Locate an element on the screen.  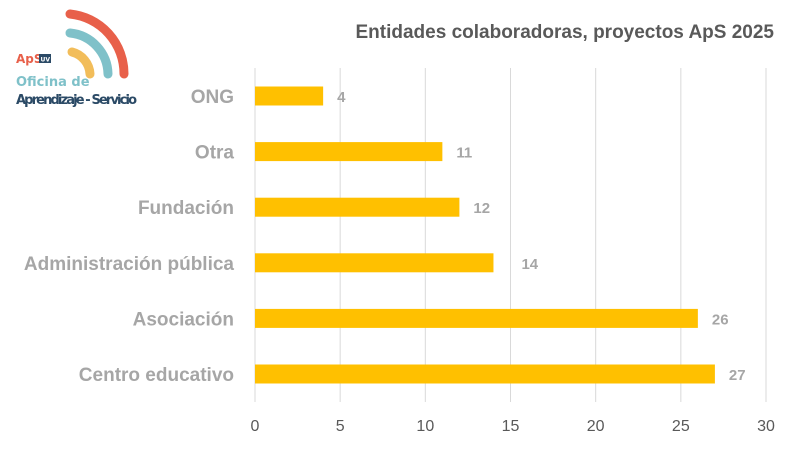
category-label: Otra is located at coordinates (215, 153).